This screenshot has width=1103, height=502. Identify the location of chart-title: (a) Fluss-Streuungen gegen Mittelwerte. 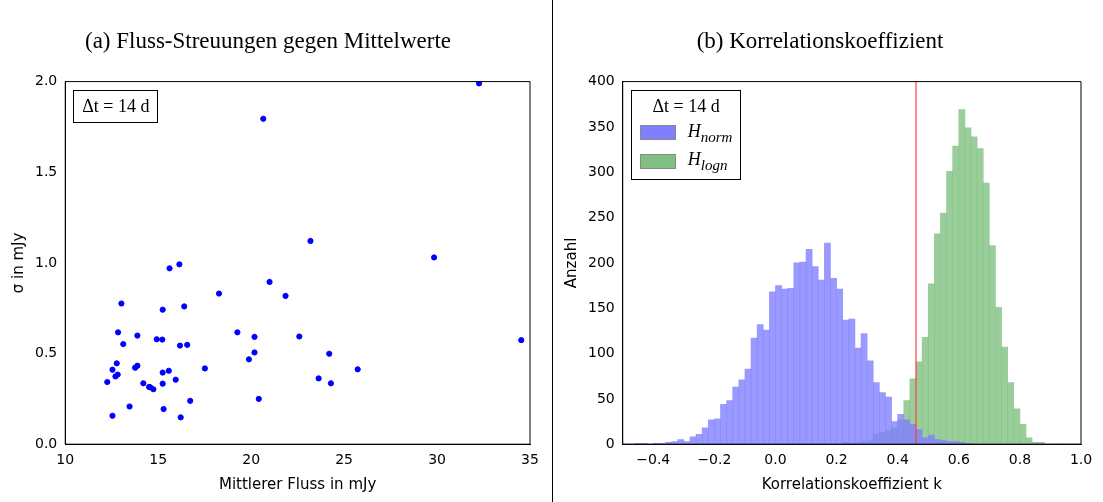
(268, 40).